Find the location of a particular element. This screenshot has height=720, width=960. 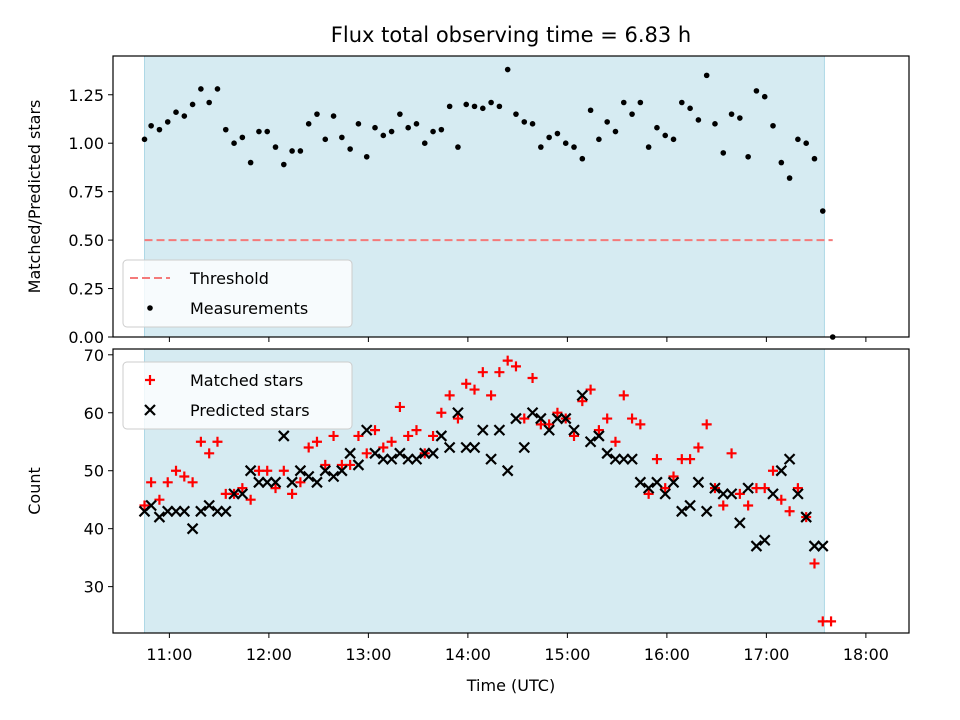

y-axis-label: Matched/Predicted stars is located at coordinates (34, 197).